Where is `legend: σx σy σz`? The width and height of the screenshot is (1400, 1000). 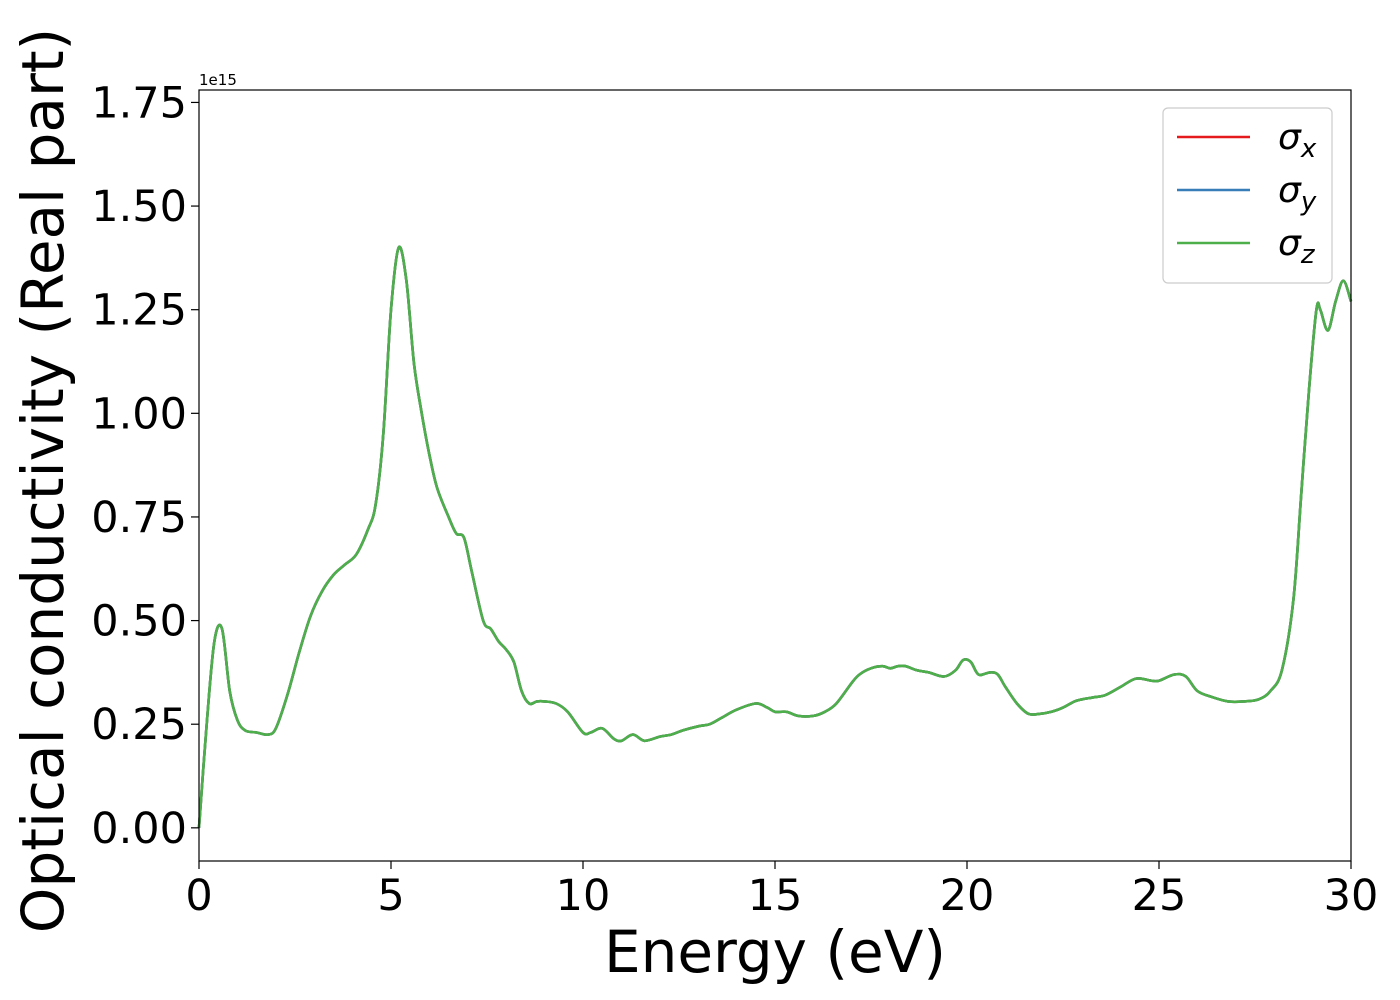 legend: σx σy σz is located at coordinates (1247, 195).